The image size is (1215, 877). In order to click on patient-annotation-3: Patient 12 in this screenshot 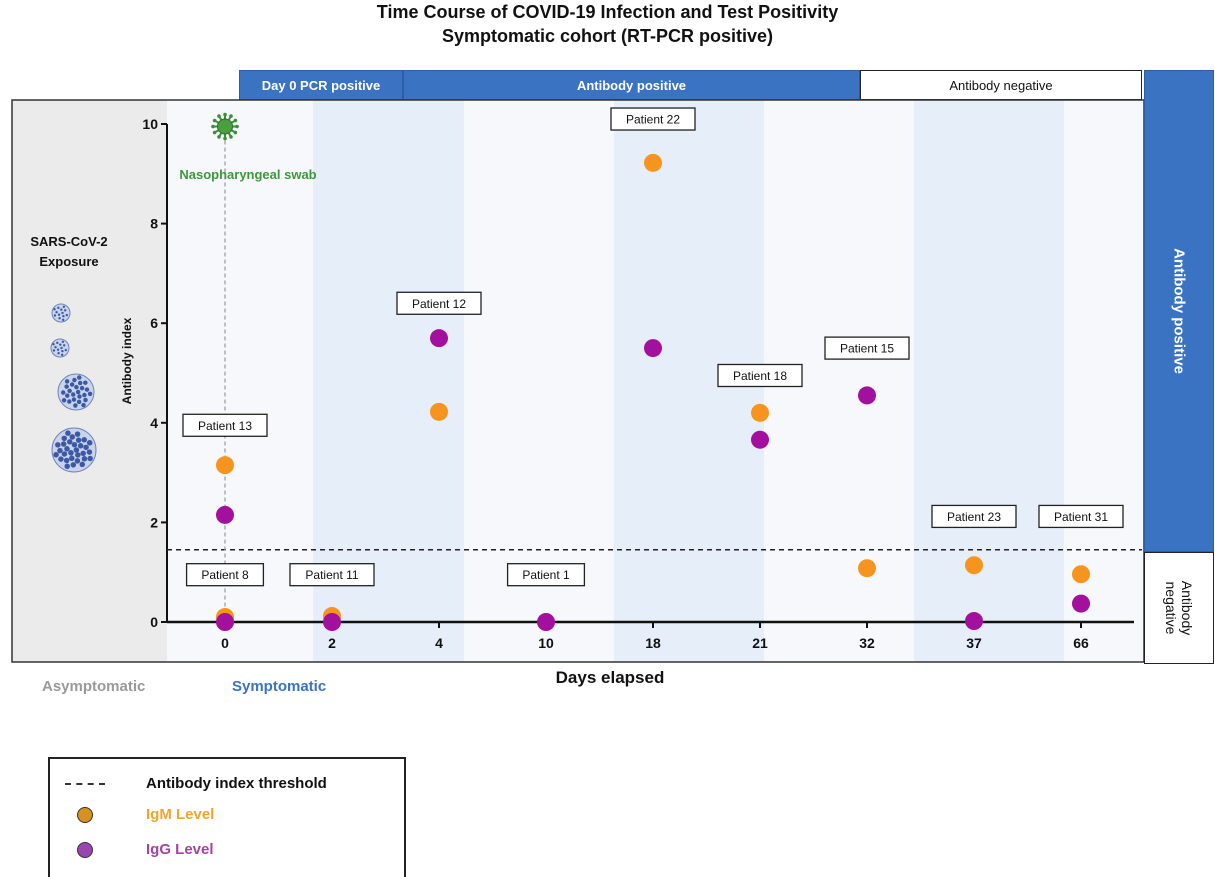, I will do `click(439, 303)`.